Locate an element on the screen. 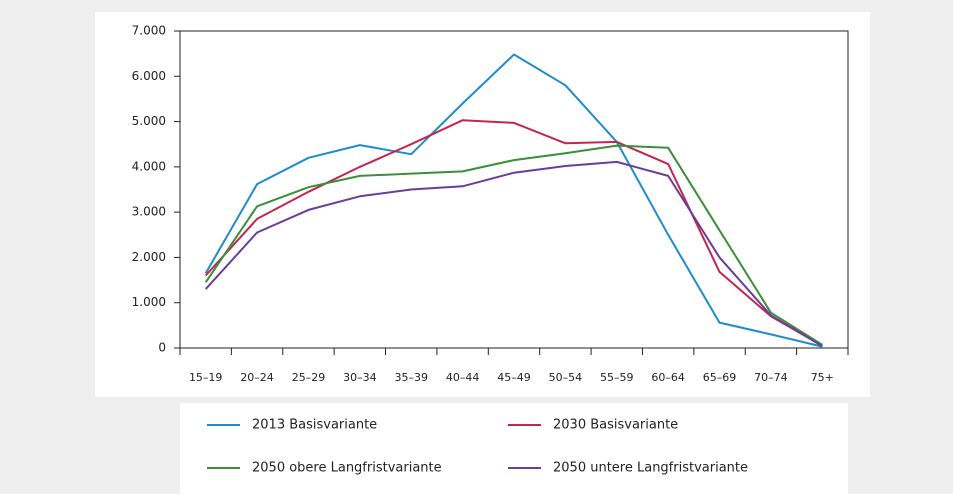  legend-panel is located at coordinates (514, 448).